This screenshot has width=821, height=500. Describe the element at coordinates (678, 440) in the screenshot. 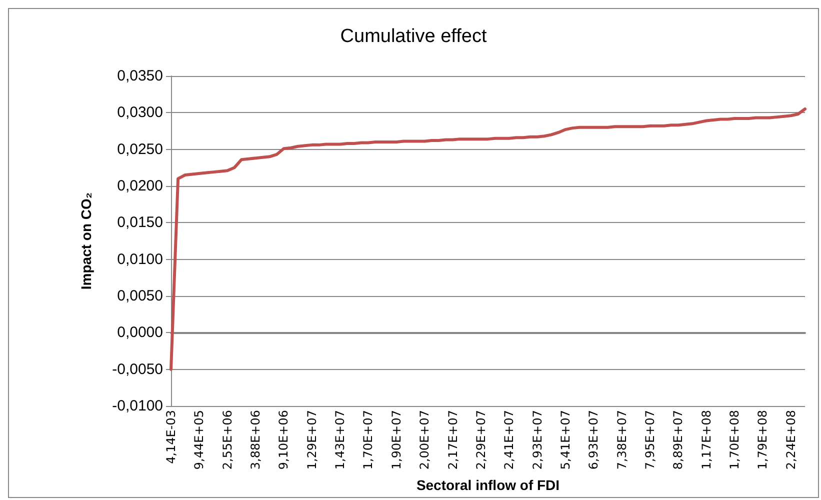

I see `x-tick-label: 8,89E+07` at that location.